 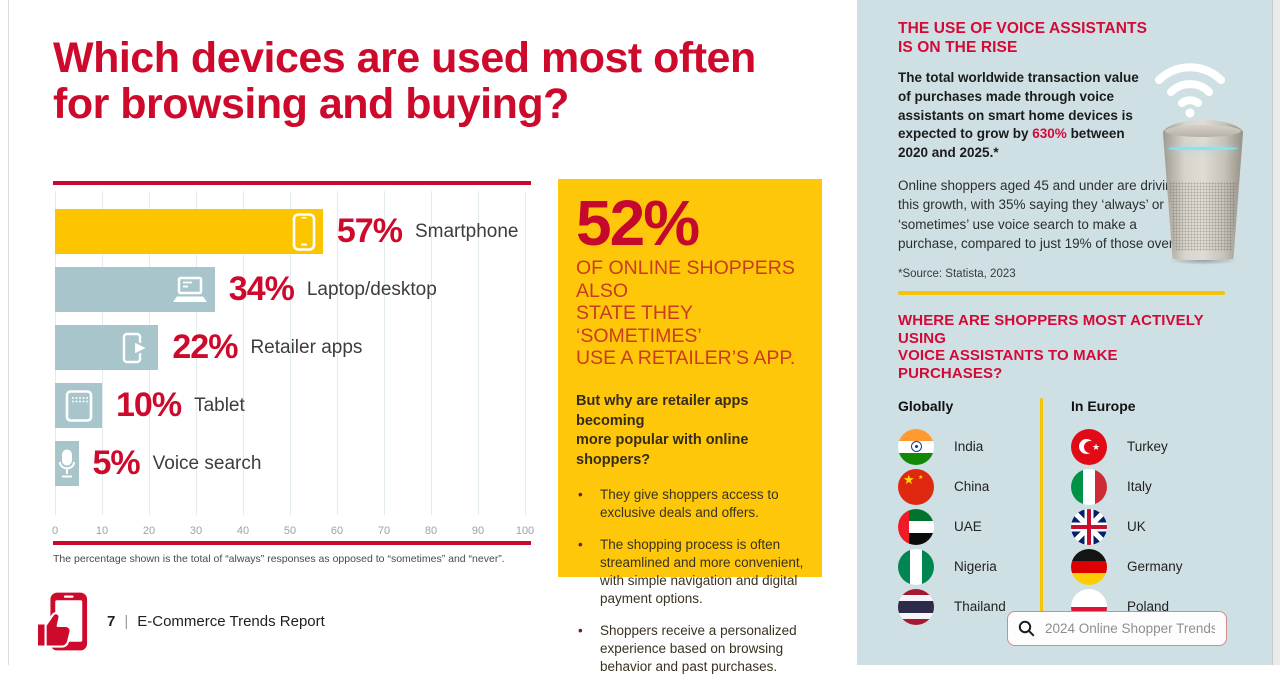 I want to click on sidebar-heading-line1: THE USE OF VOICE ASSISTANTS, so click(x=1062, y=29).